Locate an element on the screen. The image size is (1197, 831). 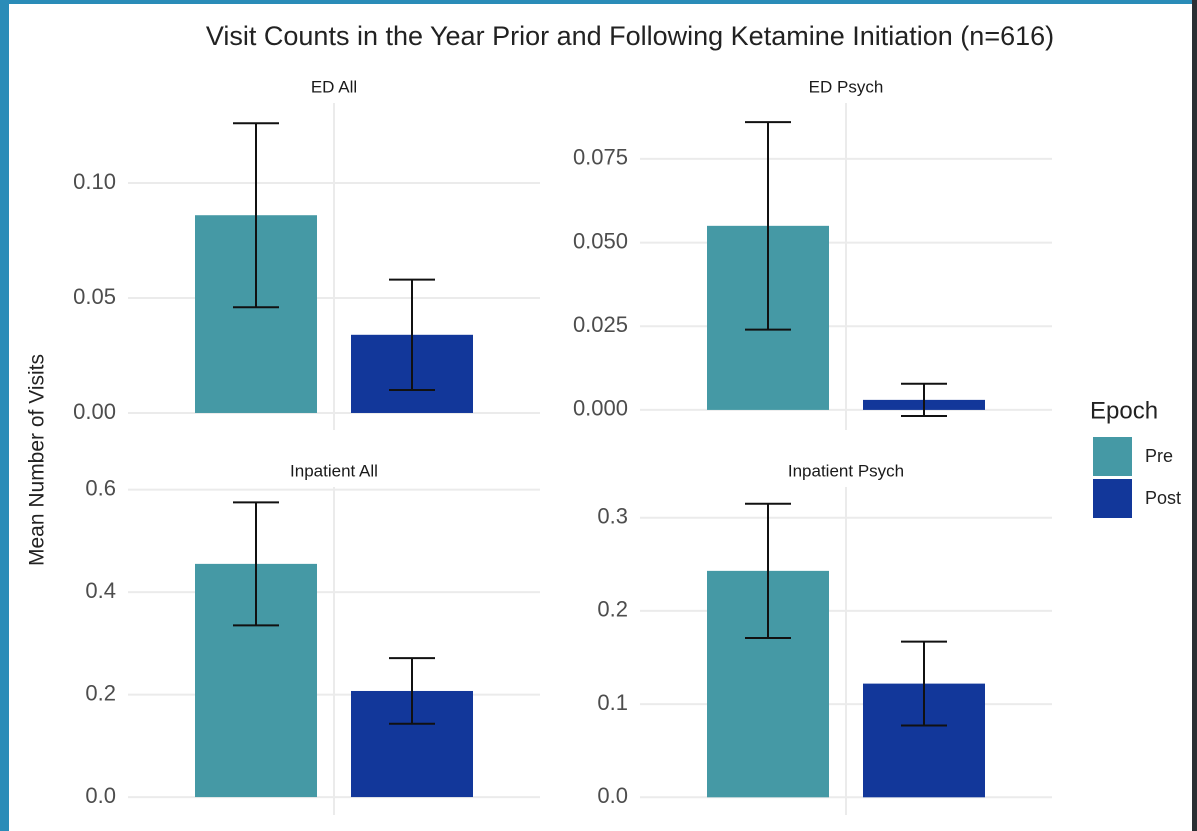
y-tick-label: 0.050 is located at coordinates (600, 240).